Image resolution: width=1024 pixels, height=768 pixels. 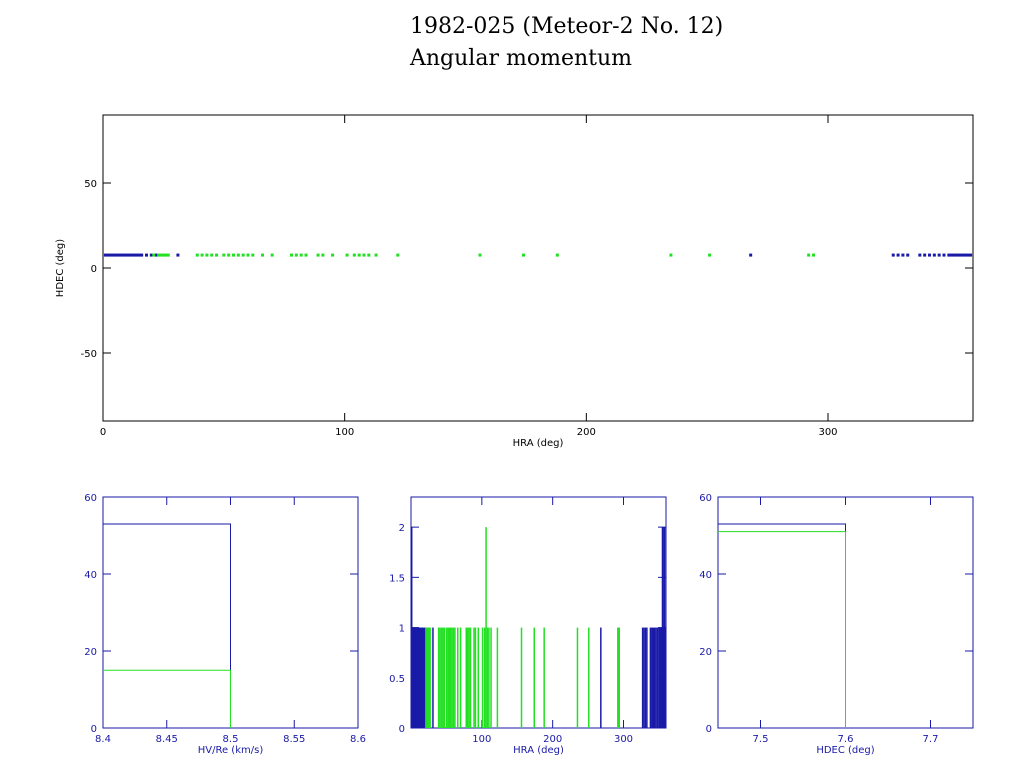 What do you see at coordinates (90, 652) in the screenshot?
I see `y-tick-label-1: 20` at bounding box center [90, 652].